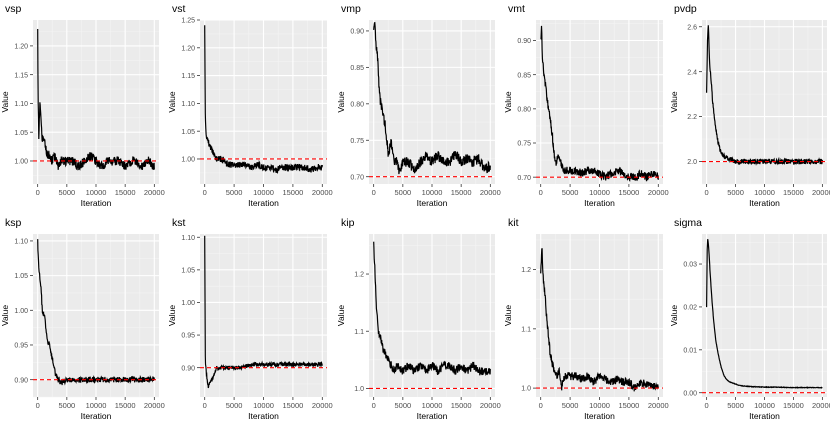 The image size is (830, 427). I want to click on y-tick-label: 0.80, so click(357, 104).